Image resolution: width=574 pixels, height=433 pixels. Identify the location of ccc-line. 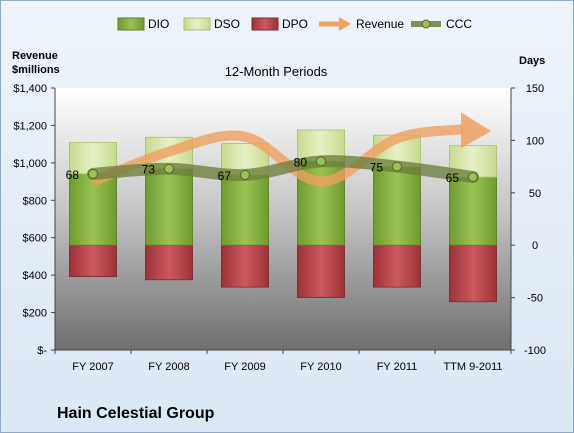
(283, 169).